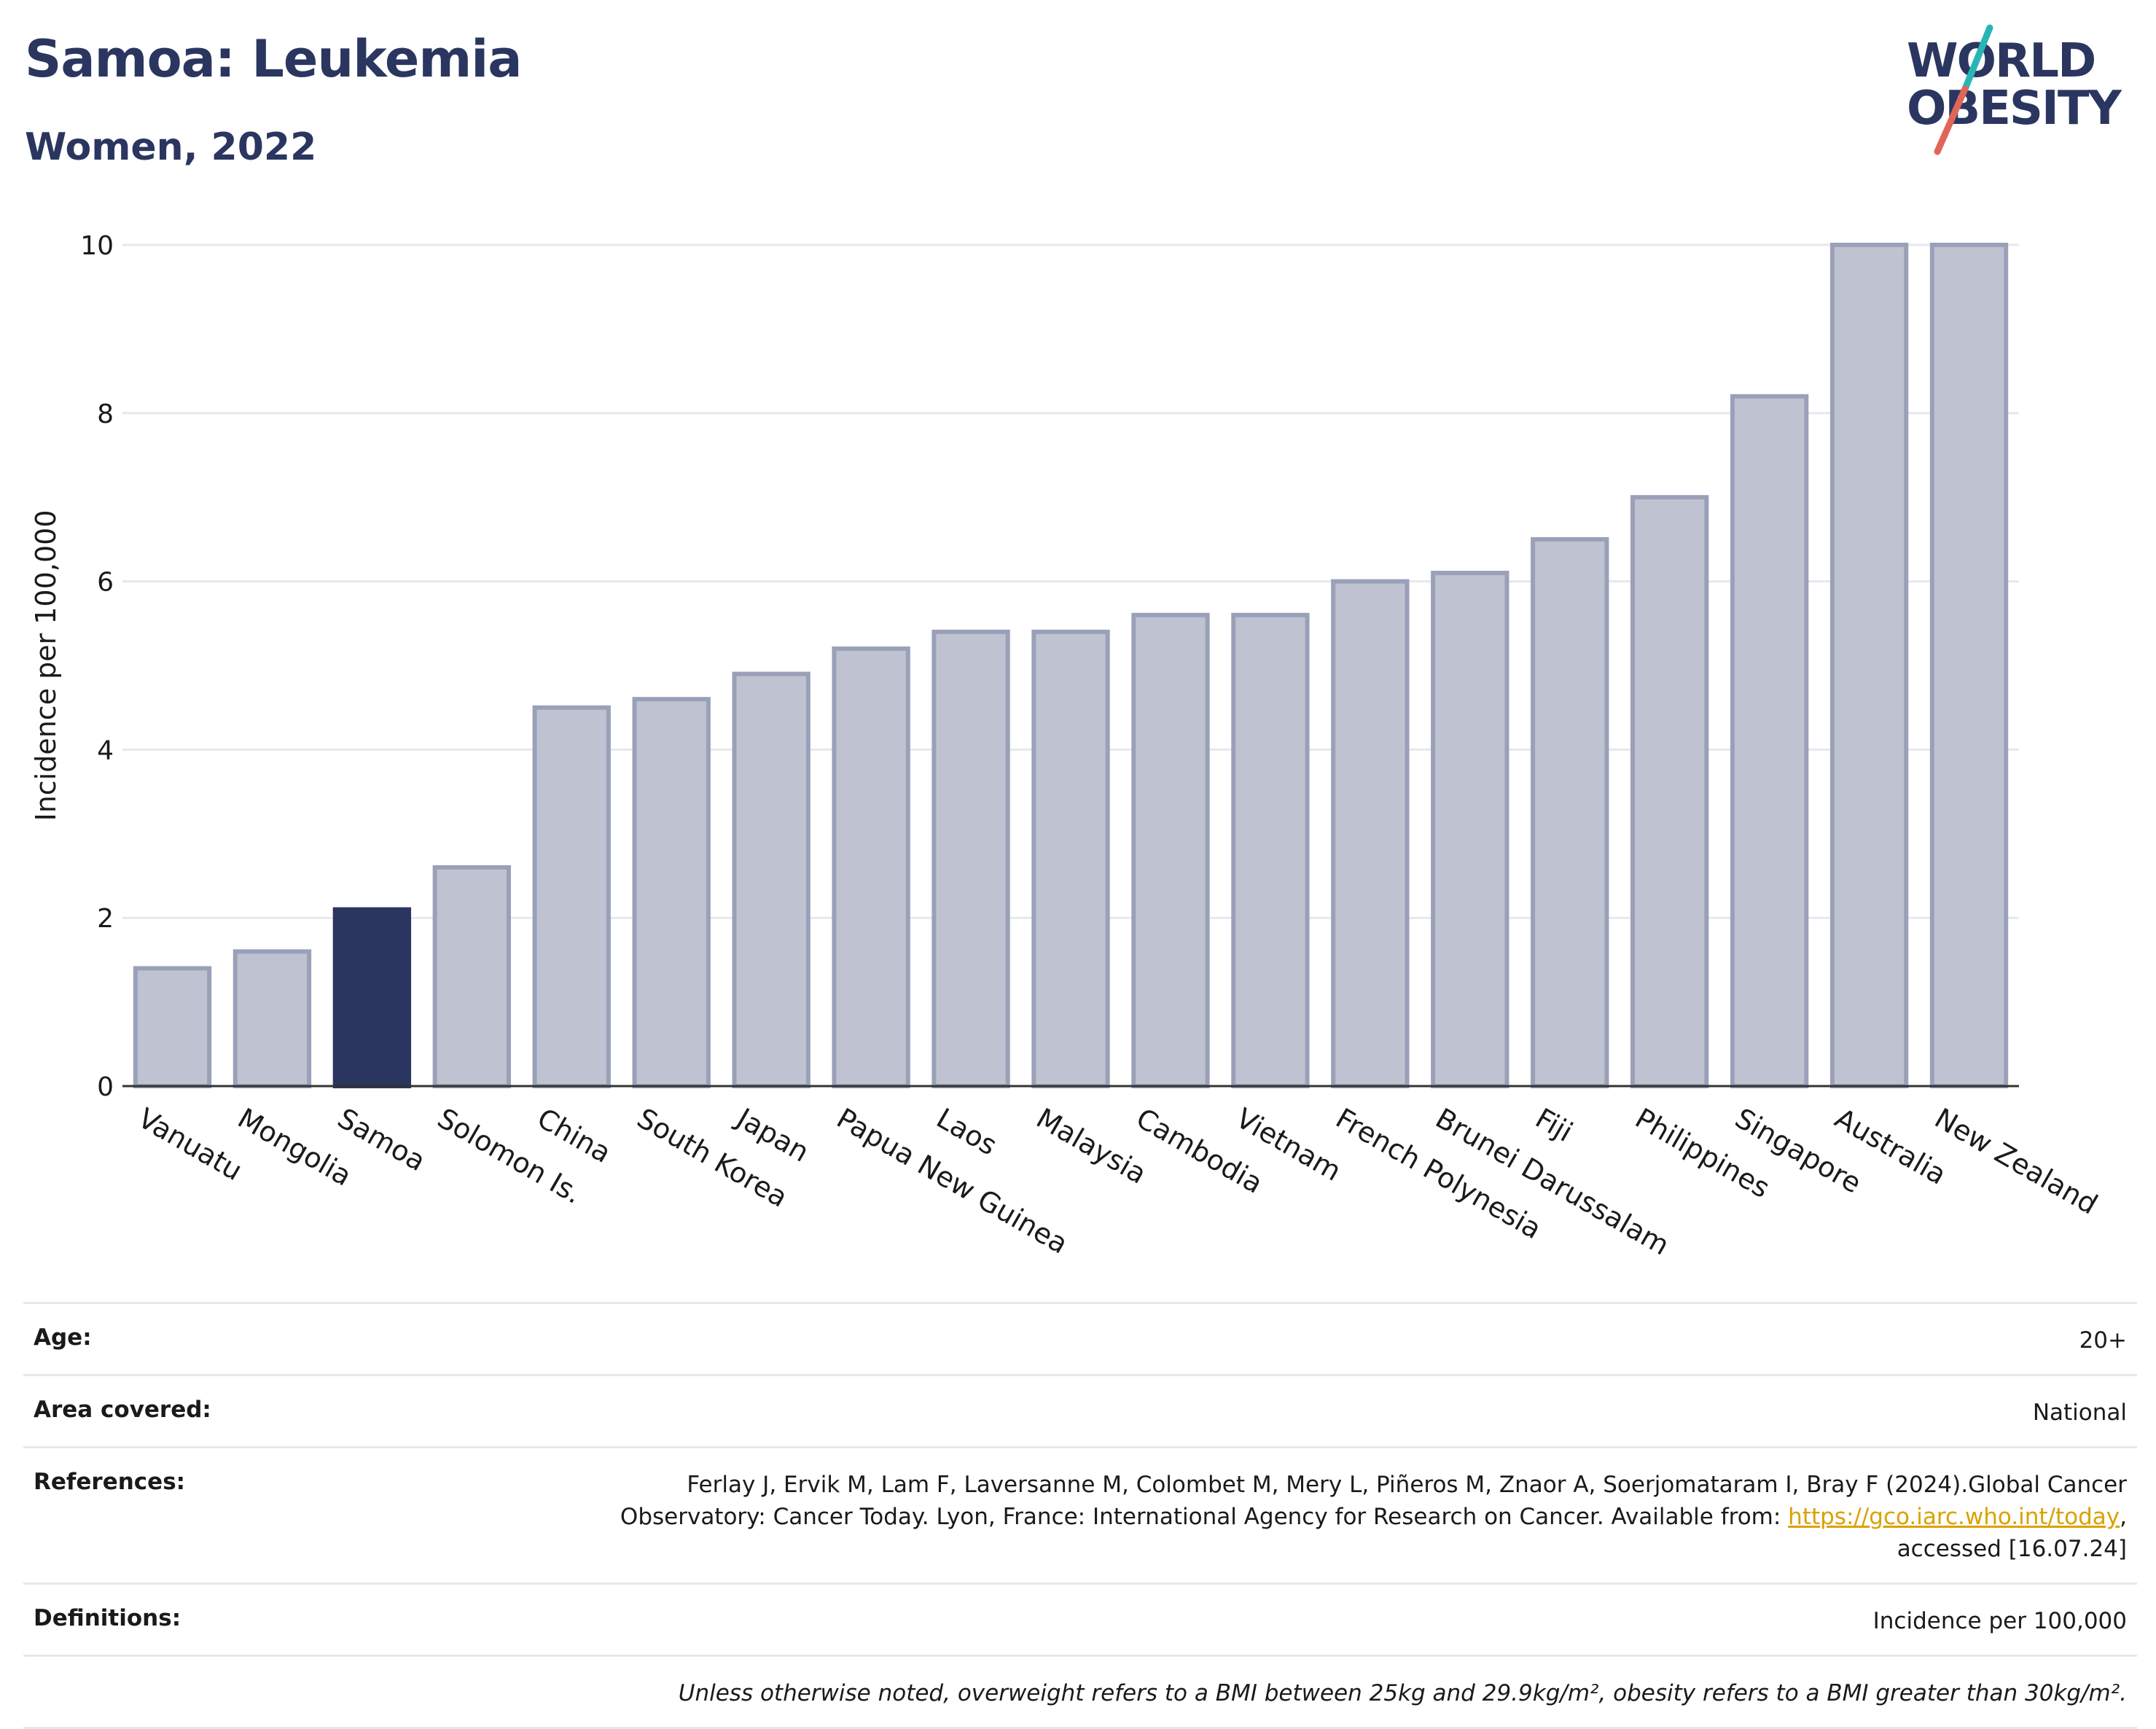 The height and width of the screenshot is (1729, 2156). What do you see at coordinates (108, 1618) in the screenshot?
I see `definitions-label: Definitions:` at bounding box center [108, 1618].